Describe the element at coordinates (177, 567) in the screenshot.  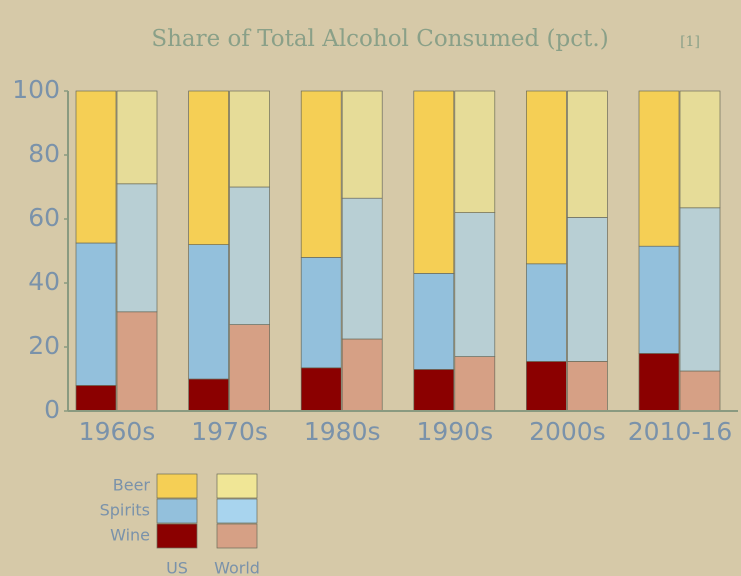
I see `legend-column-label: US` at that location.